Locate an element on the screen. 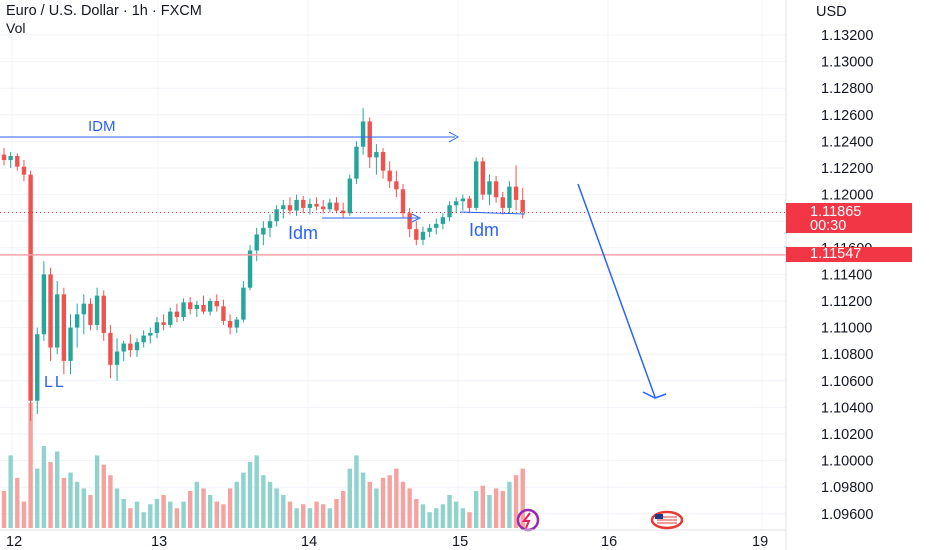 This screenshot has height=550, width=932. flag-canton is located at coordinates (659, 516).